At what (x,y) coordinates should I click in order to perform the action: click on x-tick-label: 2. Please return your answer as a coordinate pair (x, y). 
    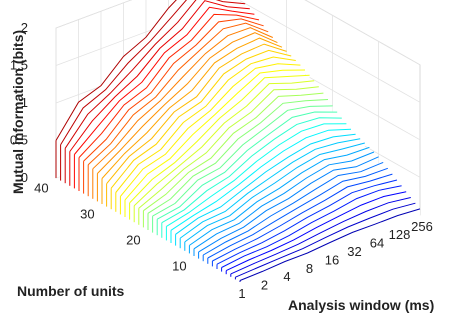
    Looking at the image, I should click on (264, 285).